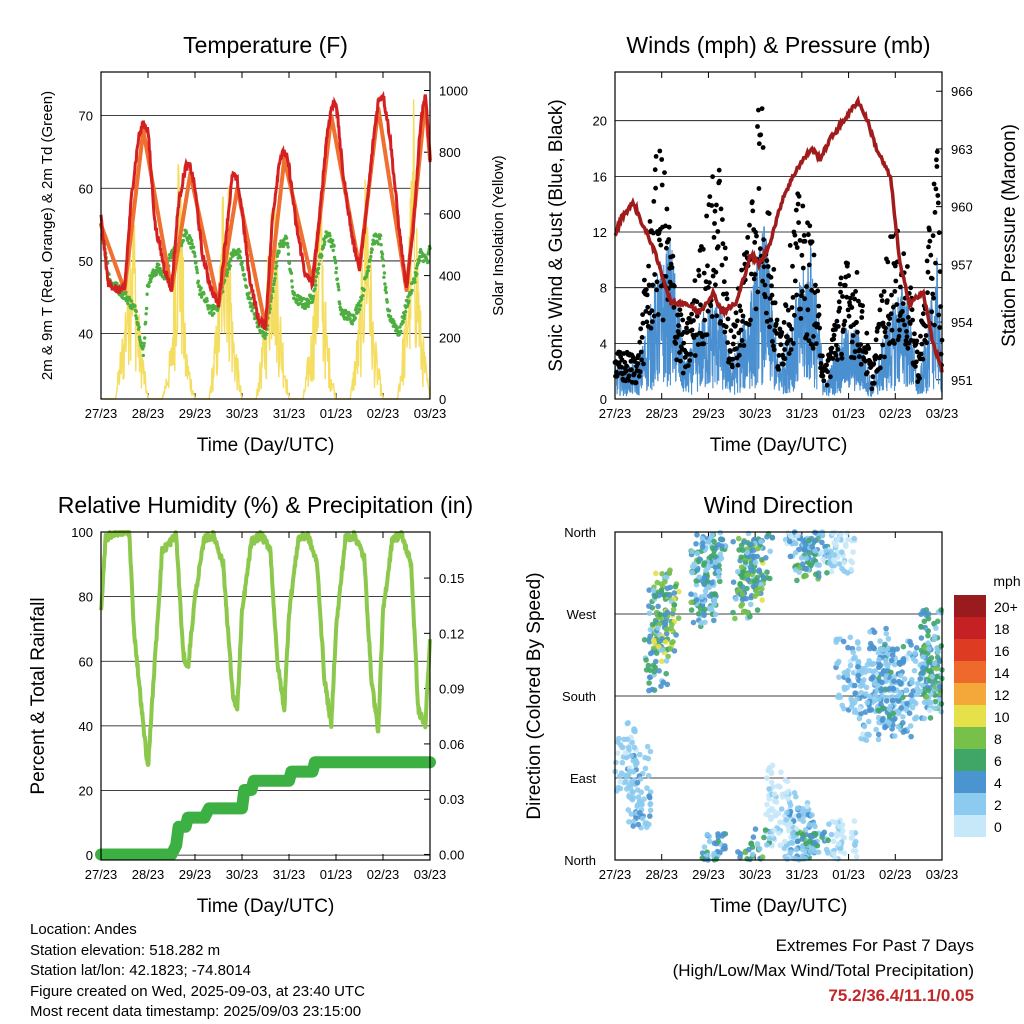 The height and width of the screenshot is (1024, 1024). I want to click on y-tick-label: 16, so click(600, 176).